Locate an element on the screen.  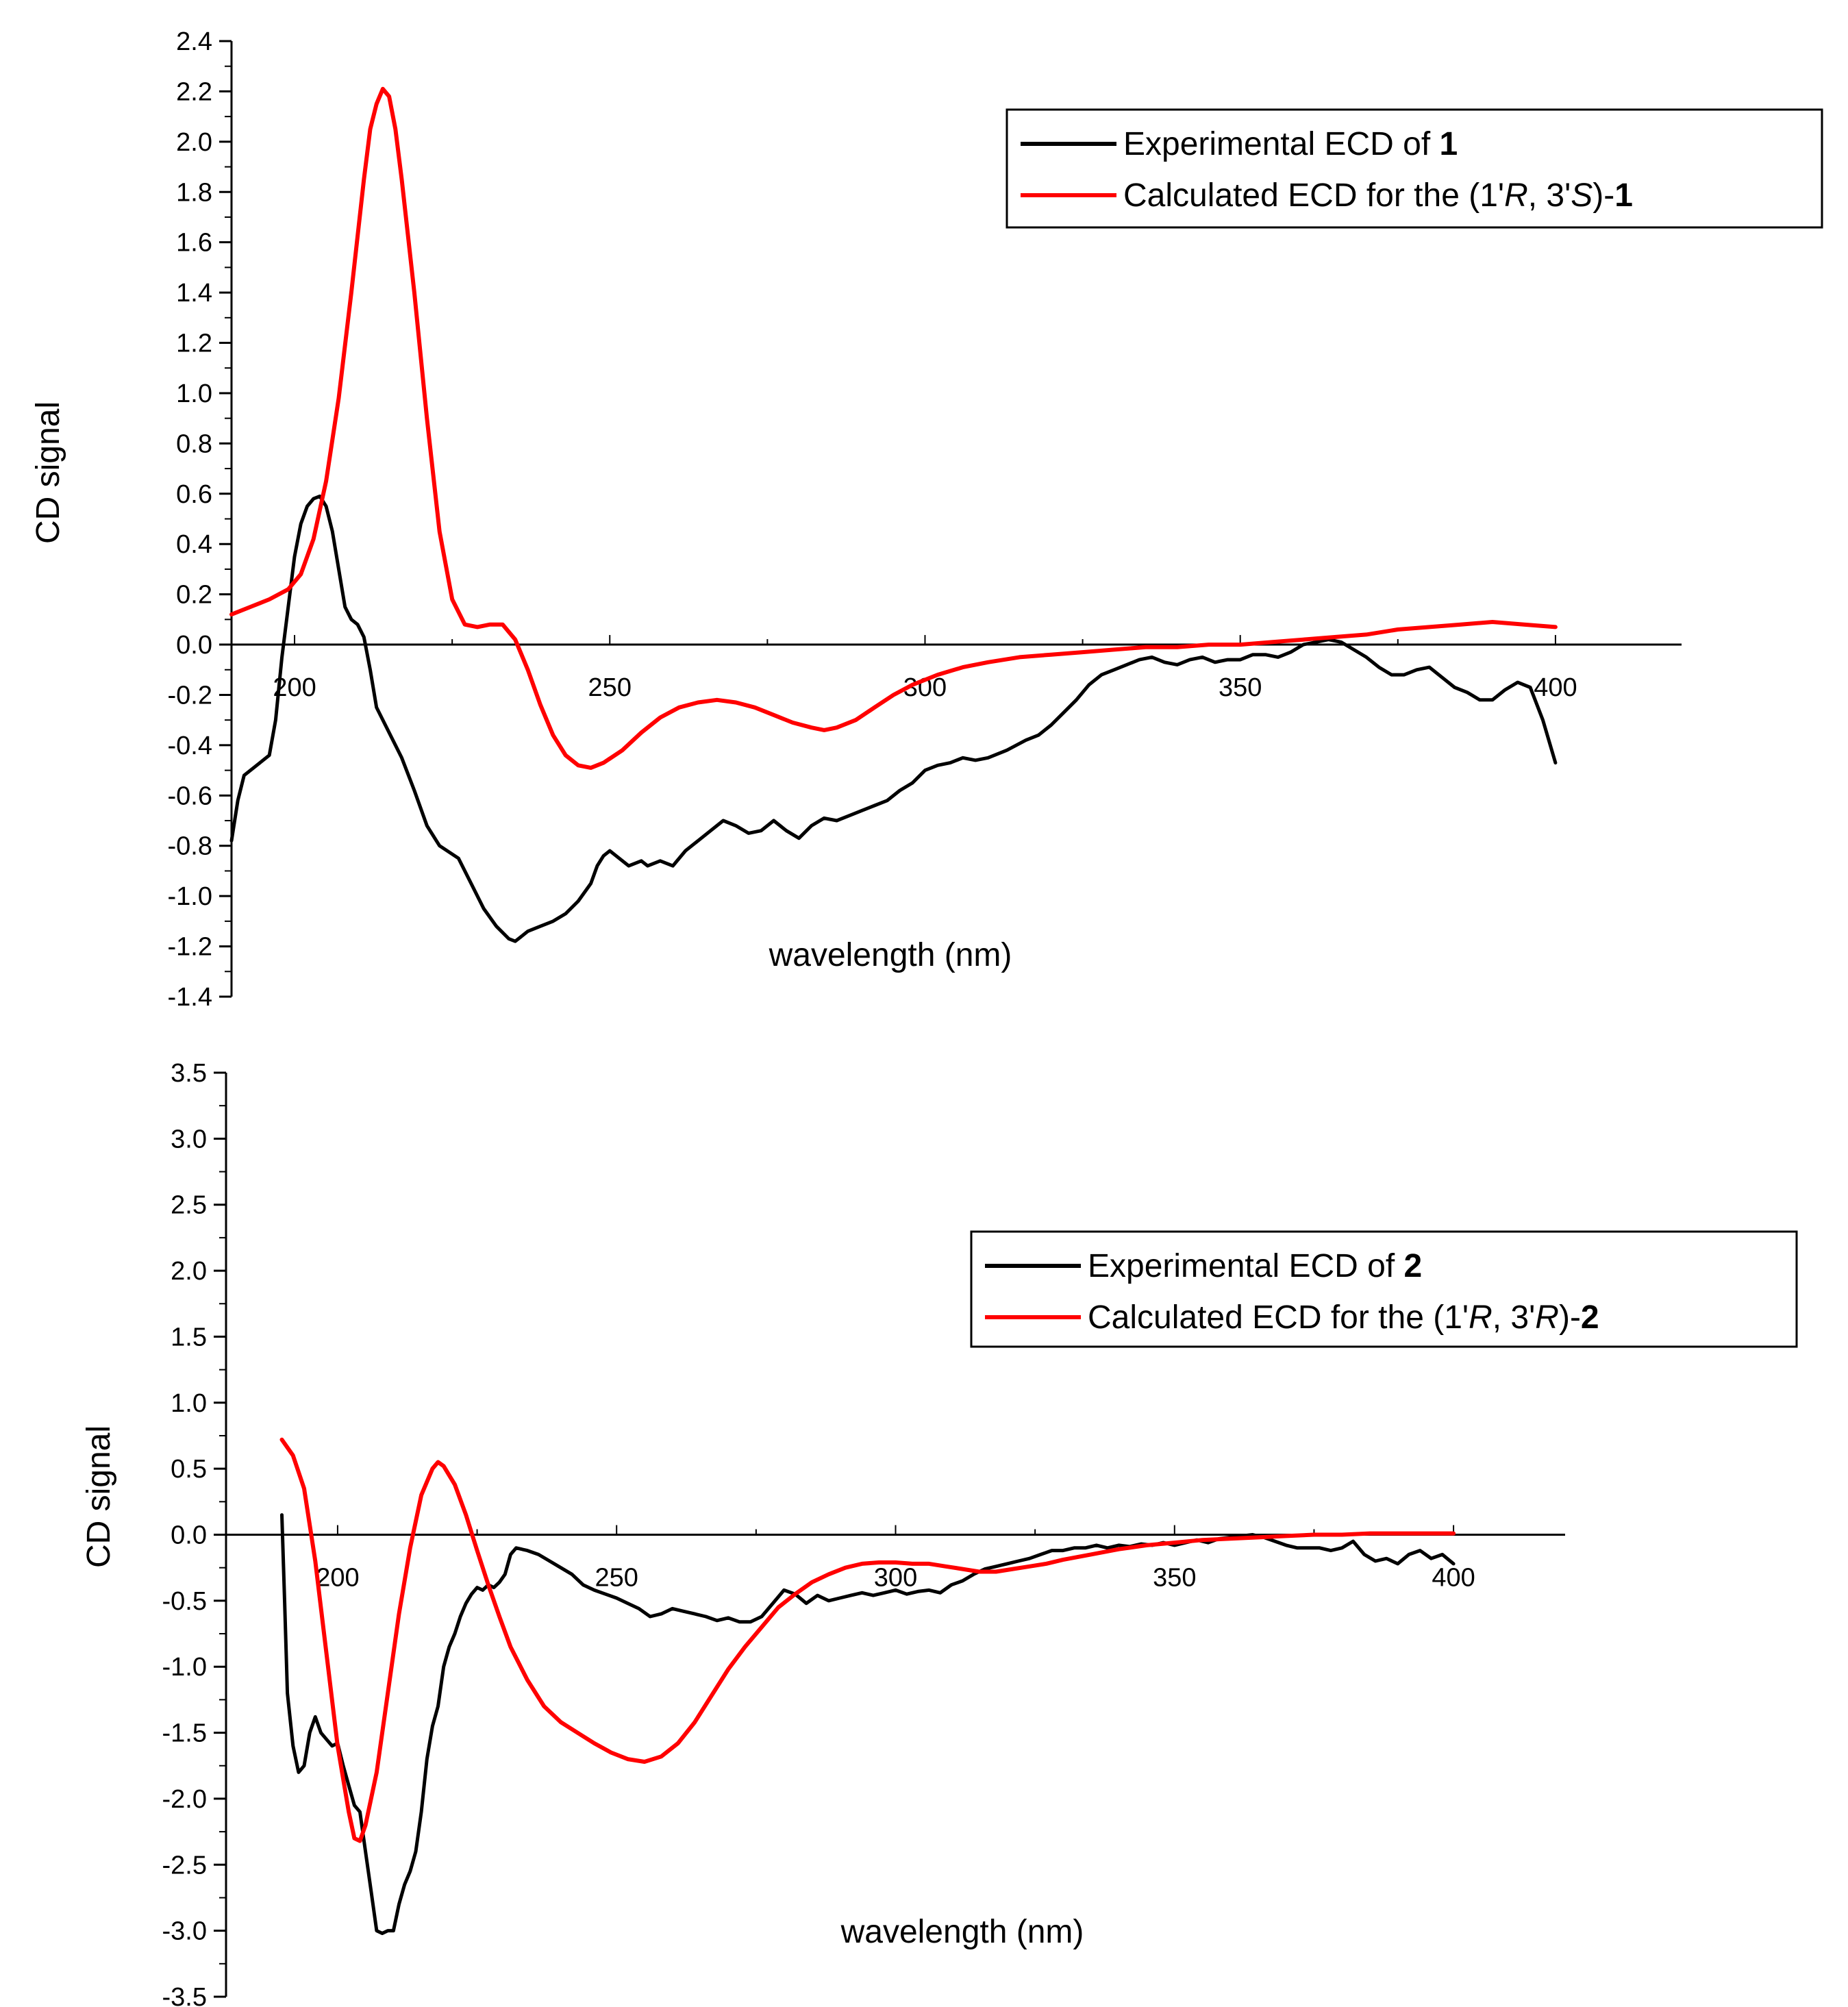
chart-2-experimental-series-line is located at coordinates (868, 1724).